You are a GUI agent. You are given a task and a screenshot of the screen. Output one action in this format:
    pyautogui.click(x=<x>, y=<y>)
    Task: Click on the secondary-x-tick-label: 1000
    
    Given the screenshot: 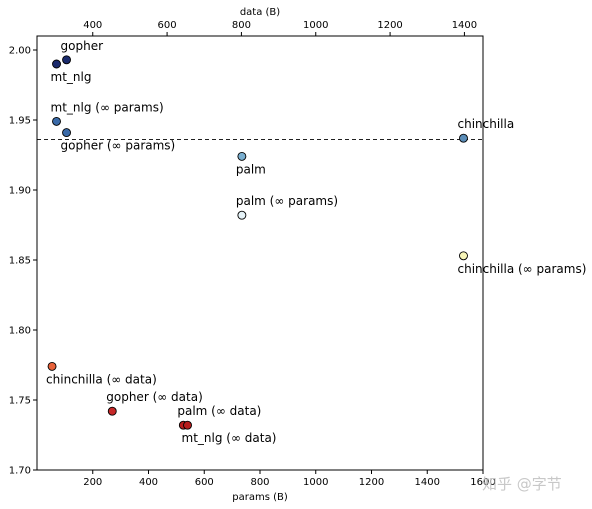 What is the action you would take?
    pyautogui.click(x=315, y=25)
    